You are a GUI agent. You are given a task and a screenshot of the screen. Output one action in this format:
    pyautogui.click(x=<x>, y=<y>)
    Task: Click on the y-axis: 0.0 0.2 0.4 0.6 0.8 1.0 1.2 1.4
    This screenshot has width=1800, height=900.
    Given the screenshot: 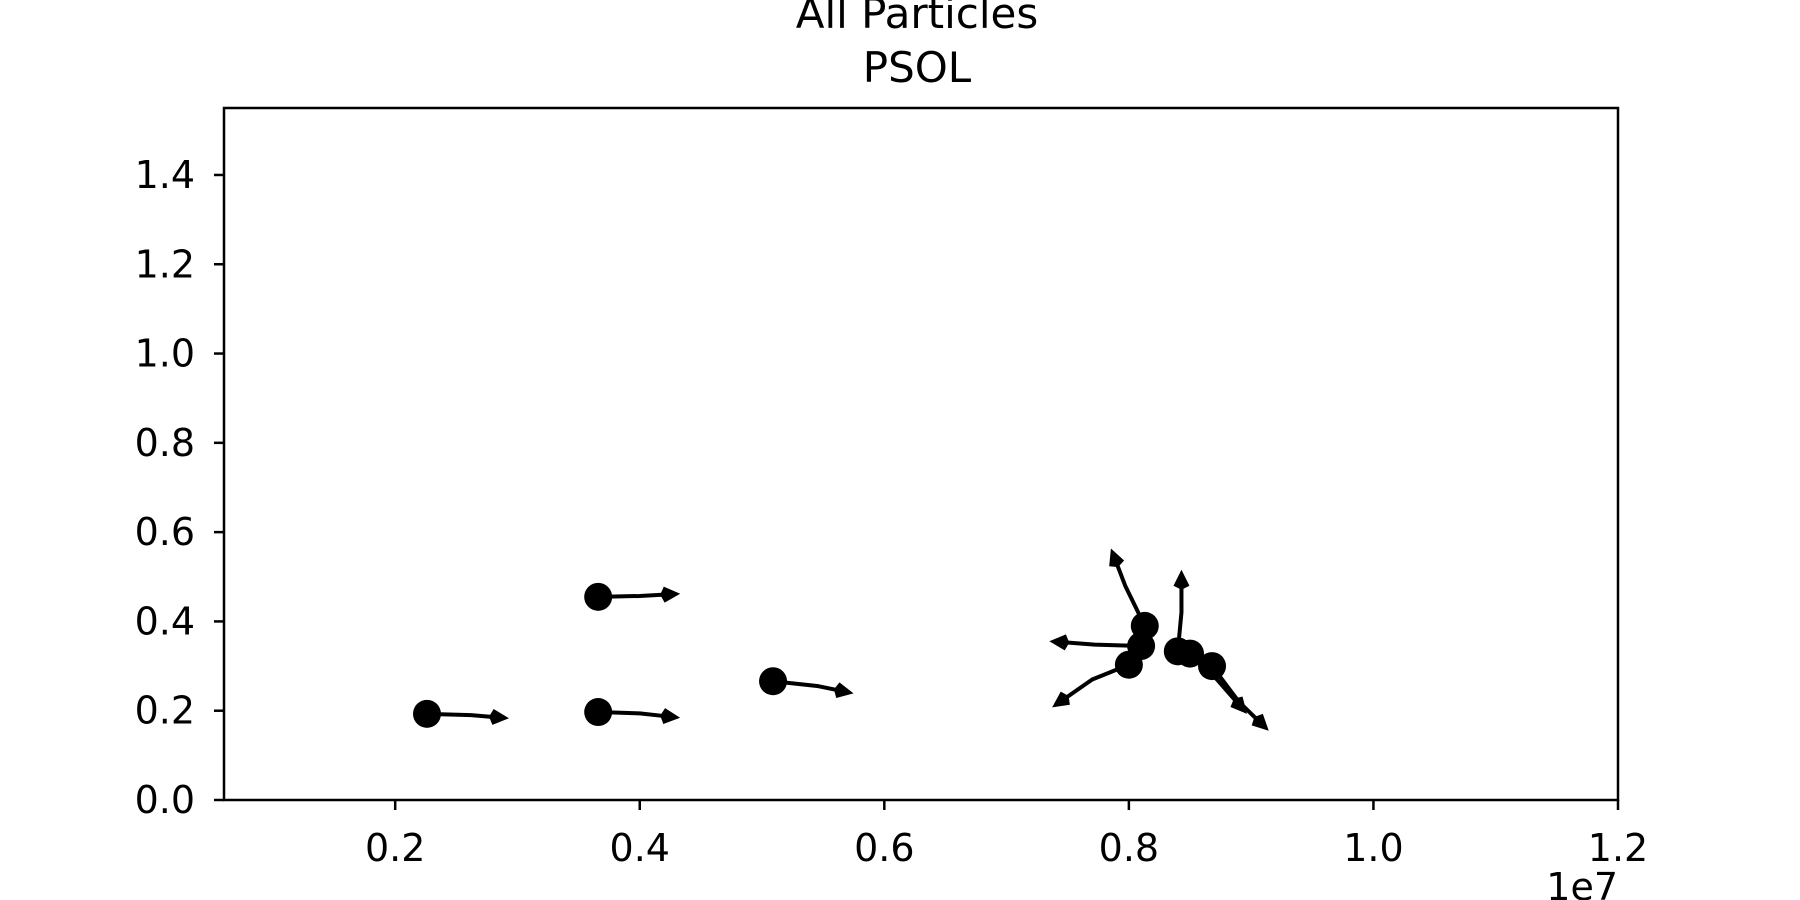 What is the action you would take?
    pyautogui.click(x=179, y=487)
    